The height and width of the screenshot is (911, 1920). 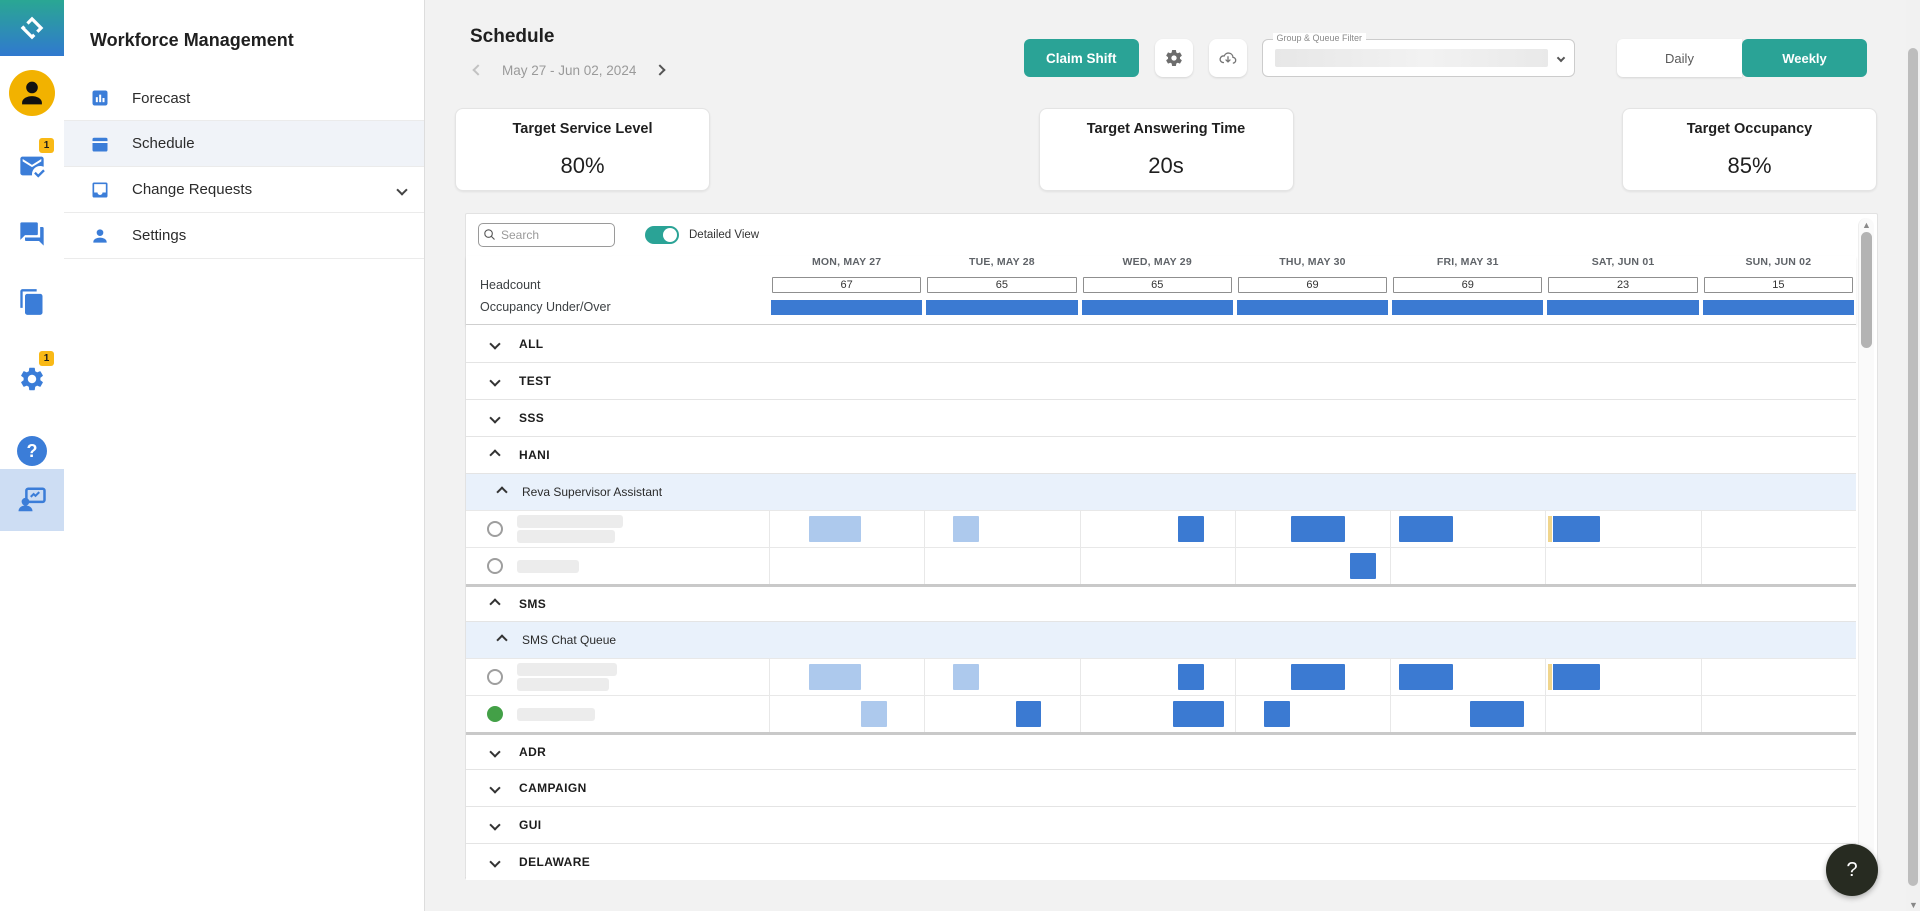 What do you see at coordinates (1319, 38) in the screenshot?
I see `filter-label: Group & Queue Filter` at bounding box center [1319, 38].